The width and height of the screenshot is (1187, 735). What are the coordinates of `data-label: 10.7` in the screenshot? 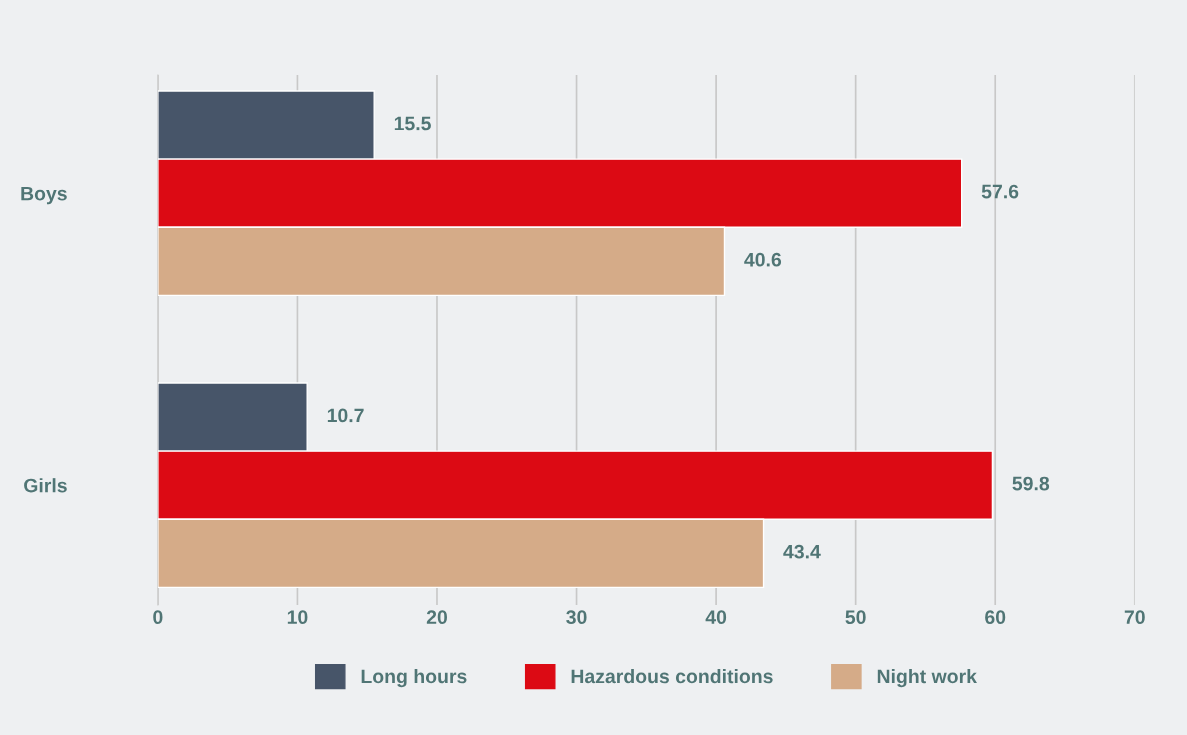 It's located at (345, 415).